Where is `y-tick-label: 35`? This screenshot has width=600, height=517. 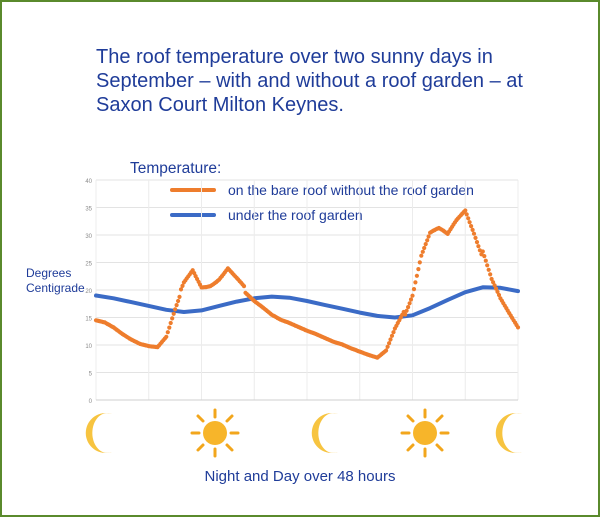 y-tick-label: 35 is located at coordinates (88, 210).